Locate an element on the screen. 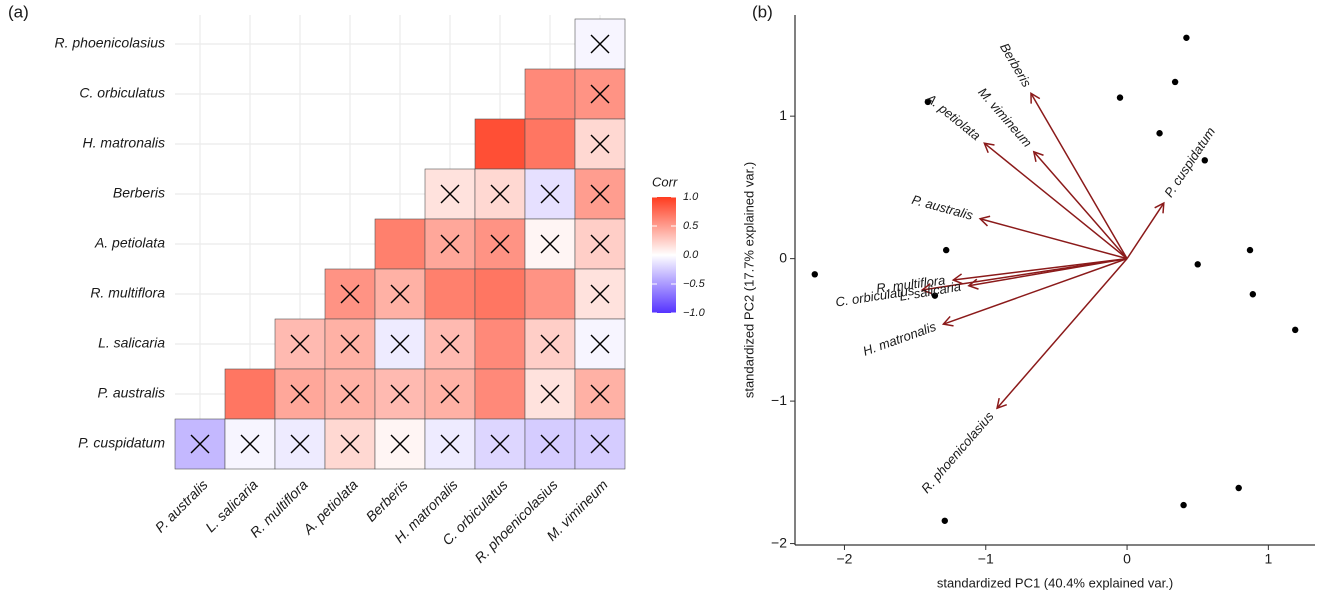  colorbar-tick-label: −1.0 is located at coordinates (694, 313).